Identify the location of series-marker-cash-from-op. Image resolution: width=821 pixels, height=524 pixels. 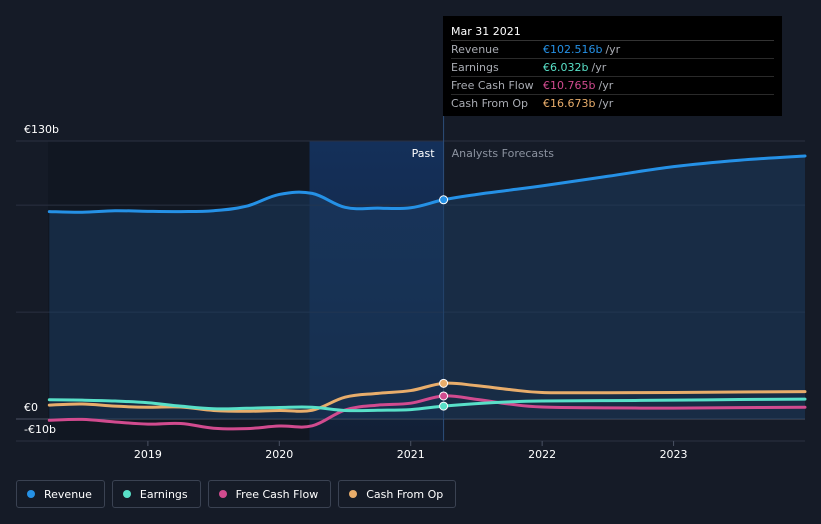
(444, 383).